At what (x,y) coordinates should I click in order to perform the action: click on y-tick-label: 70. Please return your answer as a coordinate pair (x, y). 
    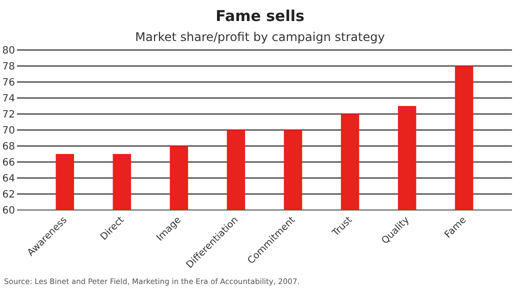
    Looking at the image, I should click on (8, 131).